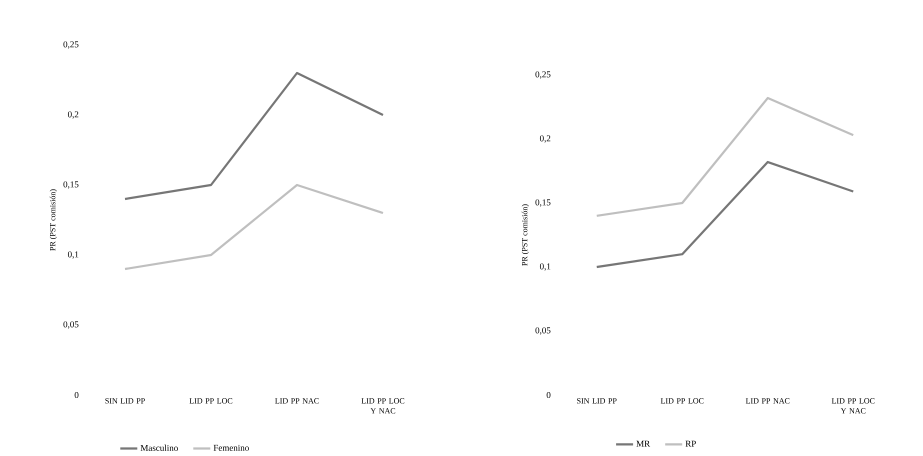 This screenshot has width=923, height=456. What do you see at coordinates (643, 443) in the screenshot?
I see `legend-label: MR` at bounding box center [643, 443].